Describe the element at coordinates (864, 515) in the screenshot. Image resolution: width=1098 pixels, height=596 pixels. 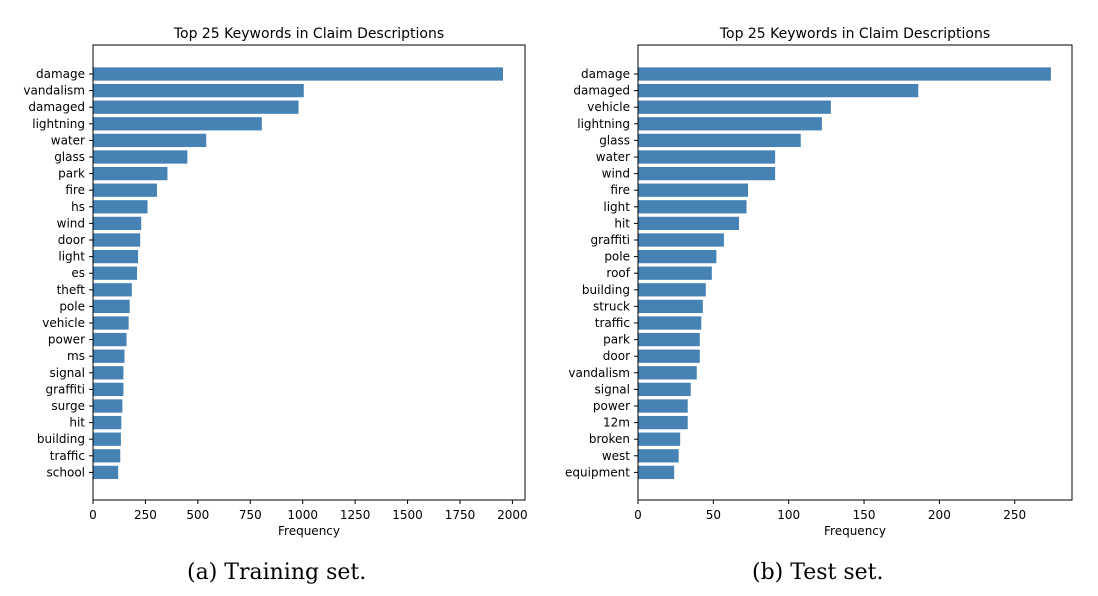
I see `test-xtick-label: 150` at that location.